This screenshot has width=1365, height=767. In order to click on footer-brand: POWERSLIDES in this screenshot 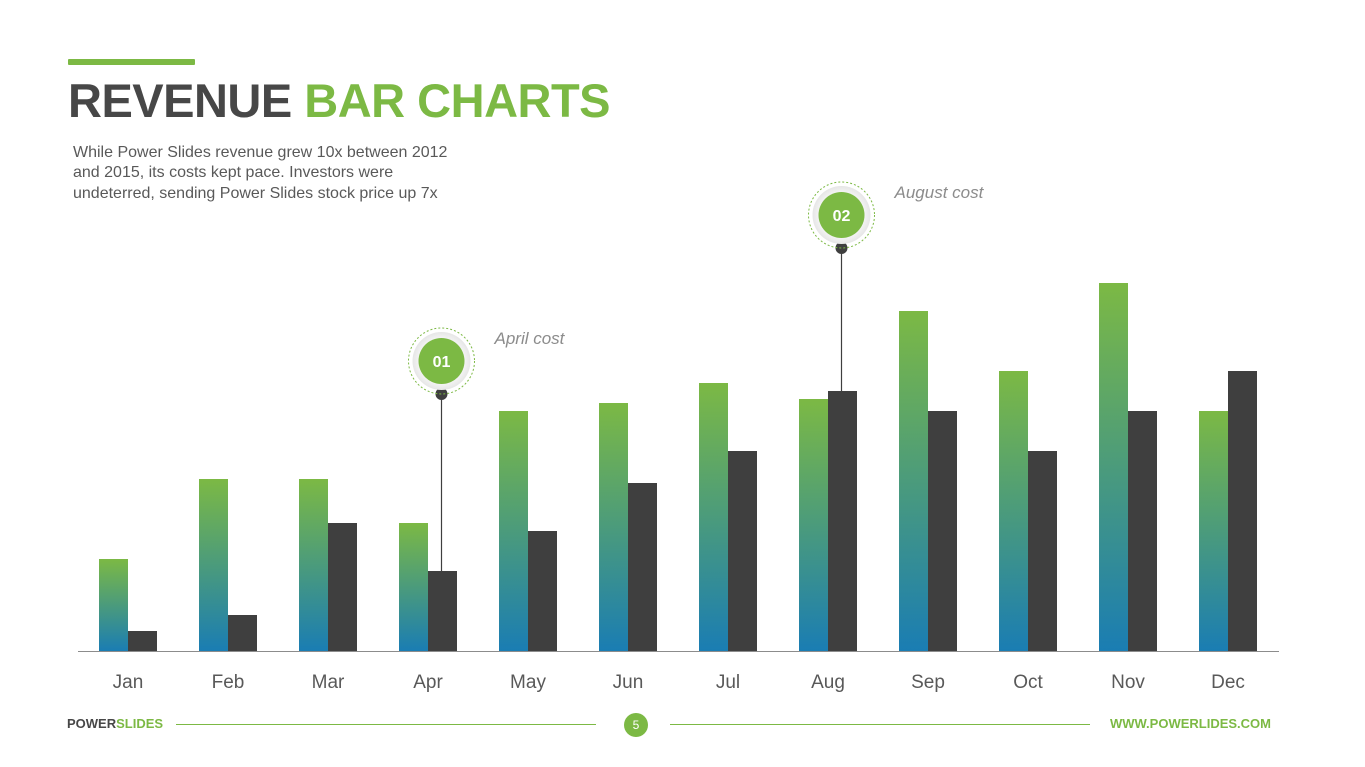, I will do `click(115, 723)`.